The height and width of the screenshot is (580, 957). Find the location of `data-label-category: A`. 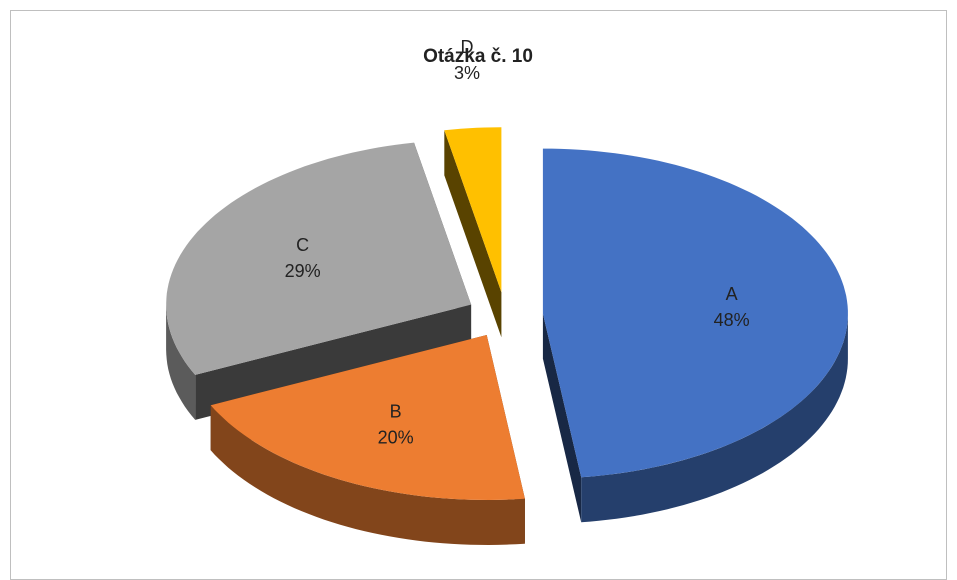

data-label-category: A is located at coordinates (732, 294).